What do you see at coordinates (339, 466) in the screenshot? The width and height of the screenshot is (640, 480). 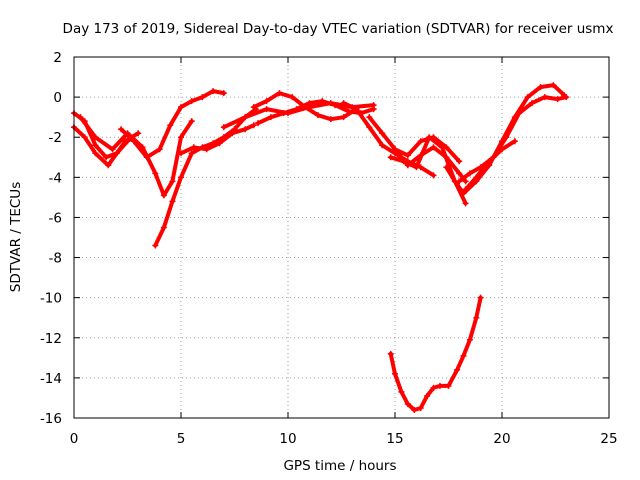 I see `x-axis-label: GPS time / hours` at bounding box center [339, 466].